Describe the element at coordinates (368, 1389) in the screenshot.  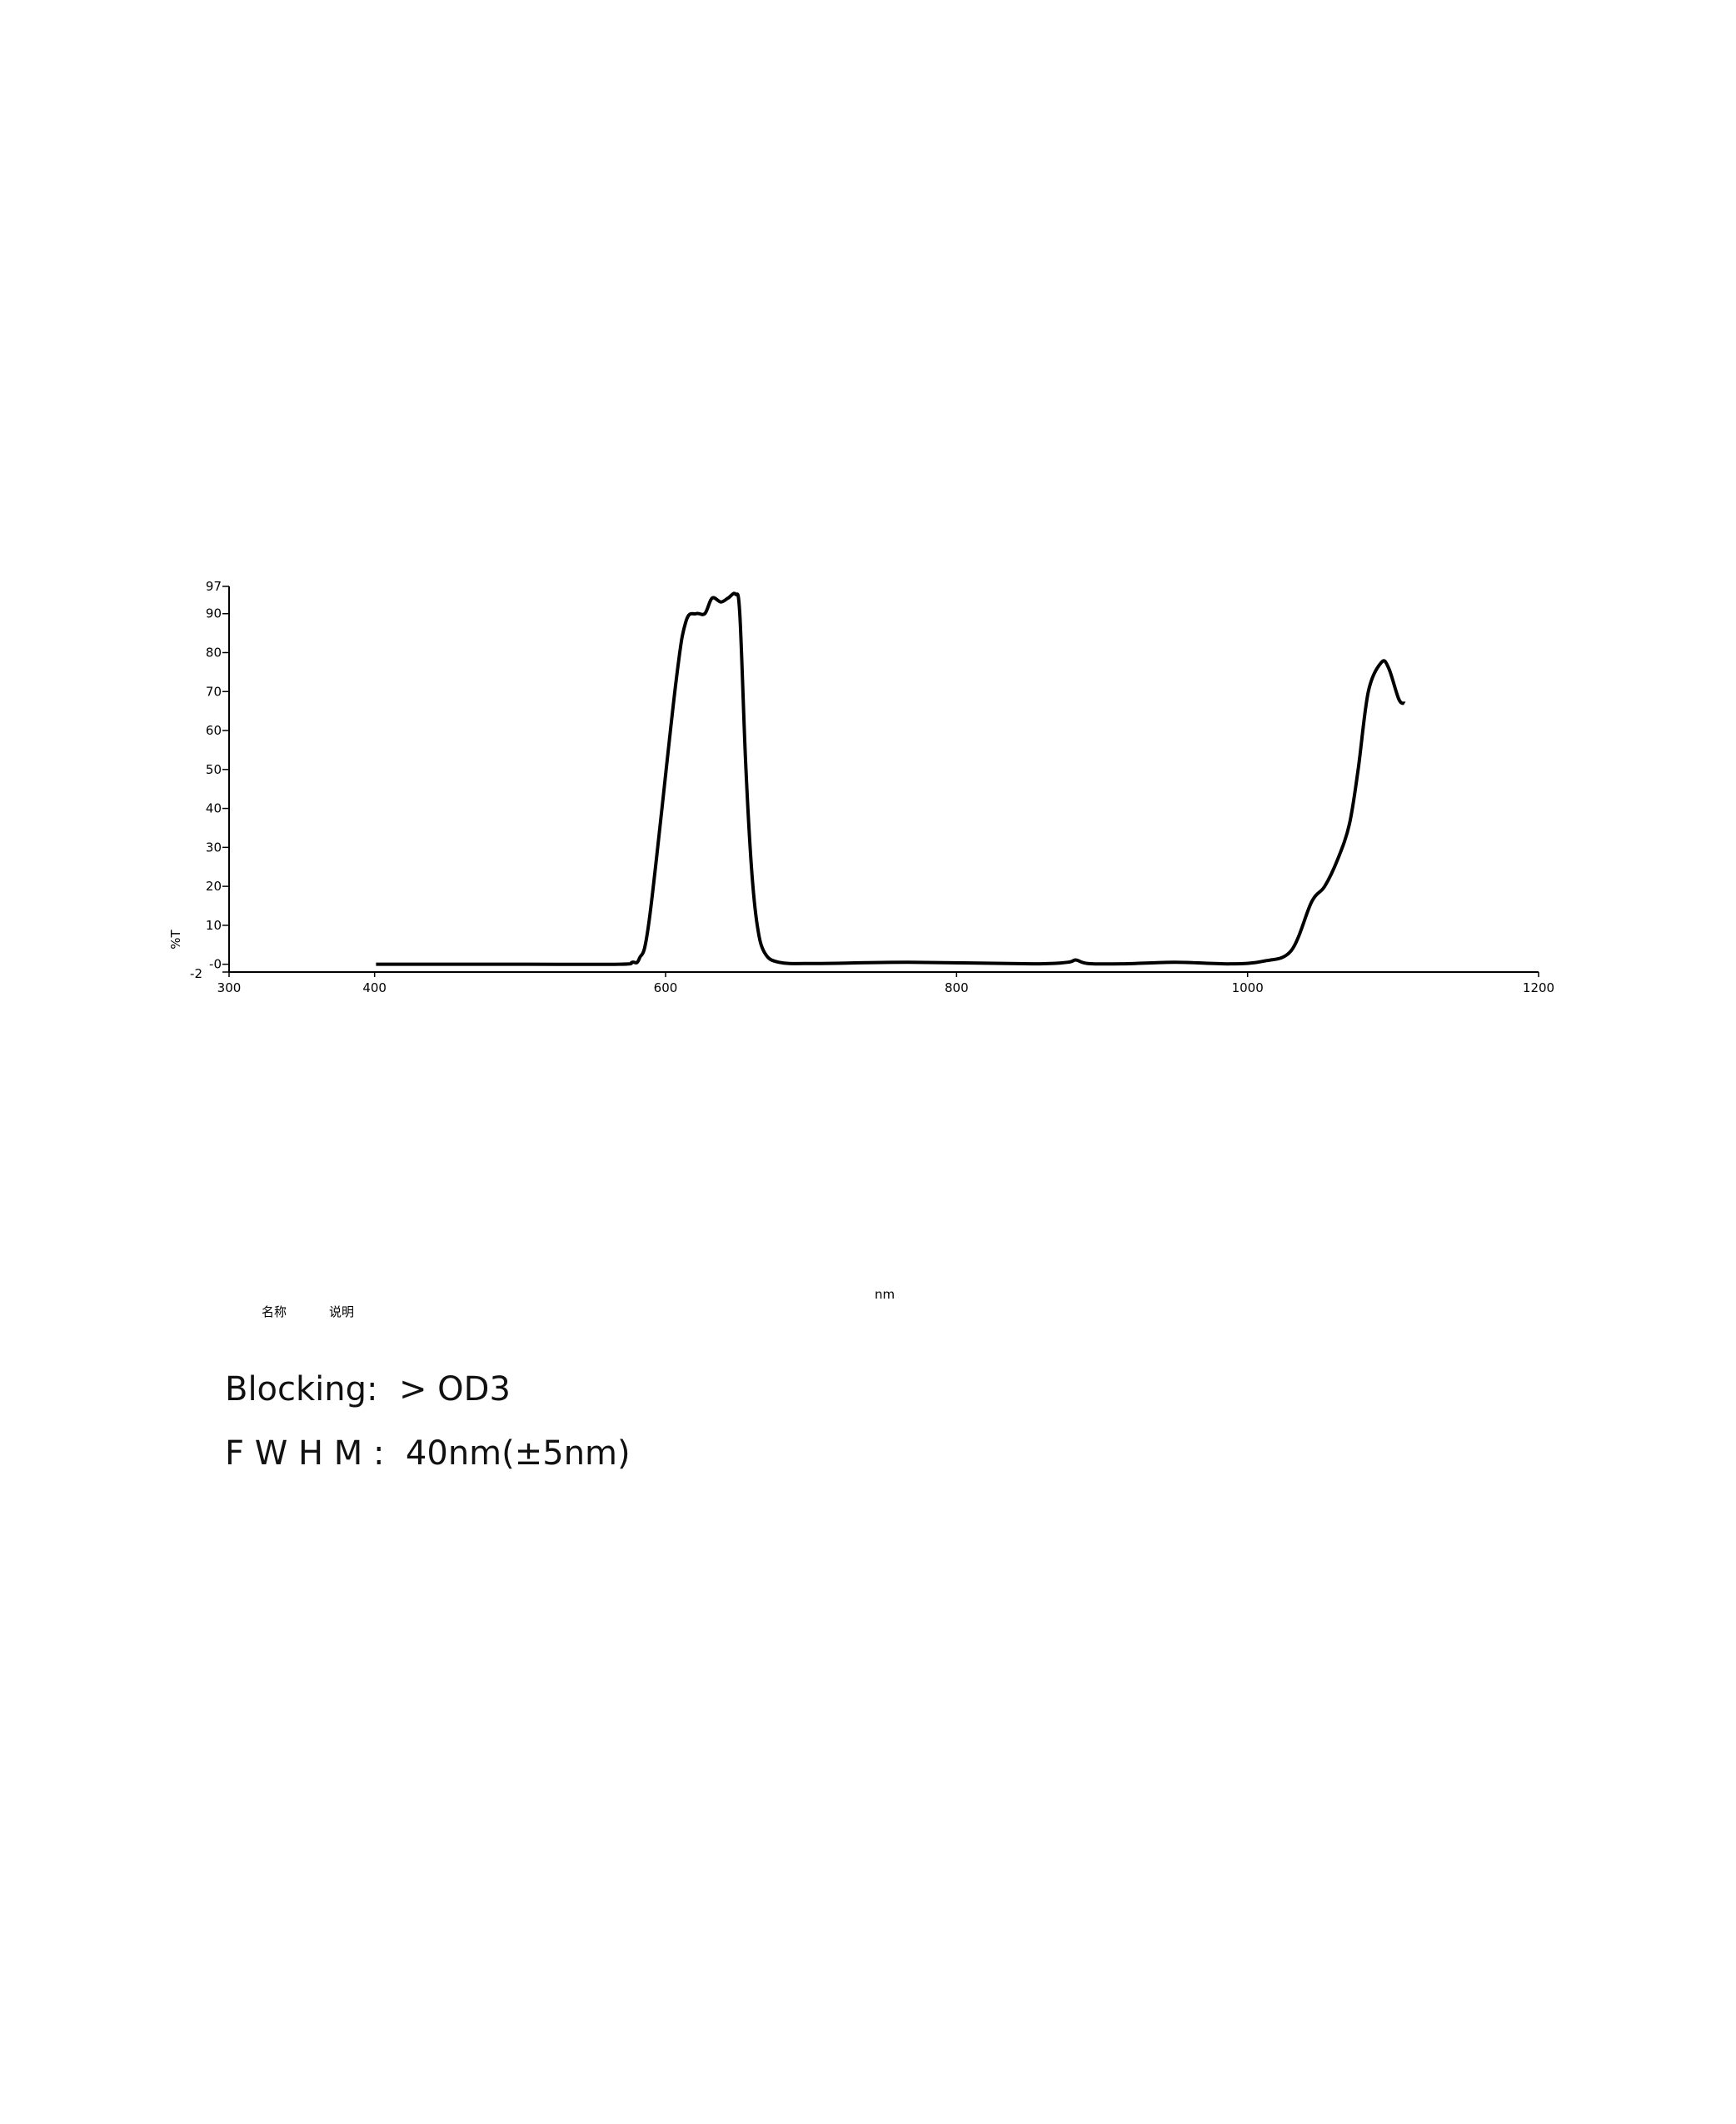
I see `blocking-spec: Blocking: > OD3` at that location.